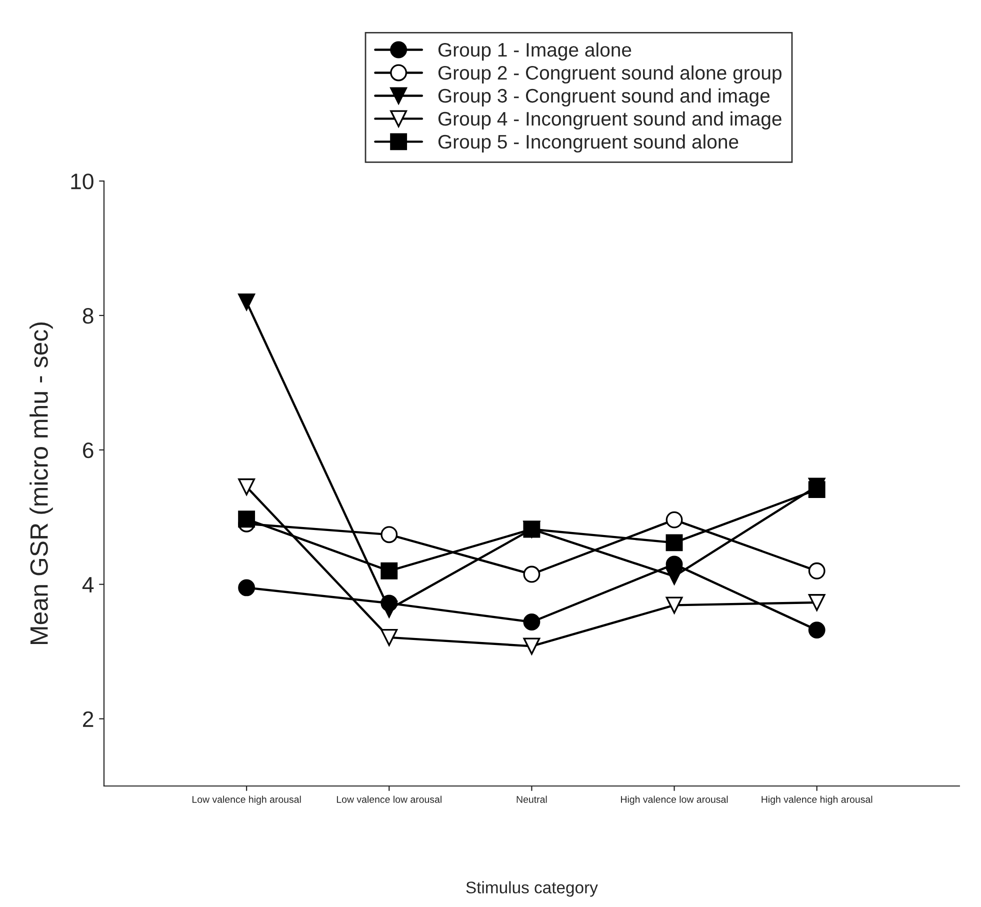 The height and width of the screenshot is (907, 981). I want to click on y-tick-label: 4, so click(88, 584).